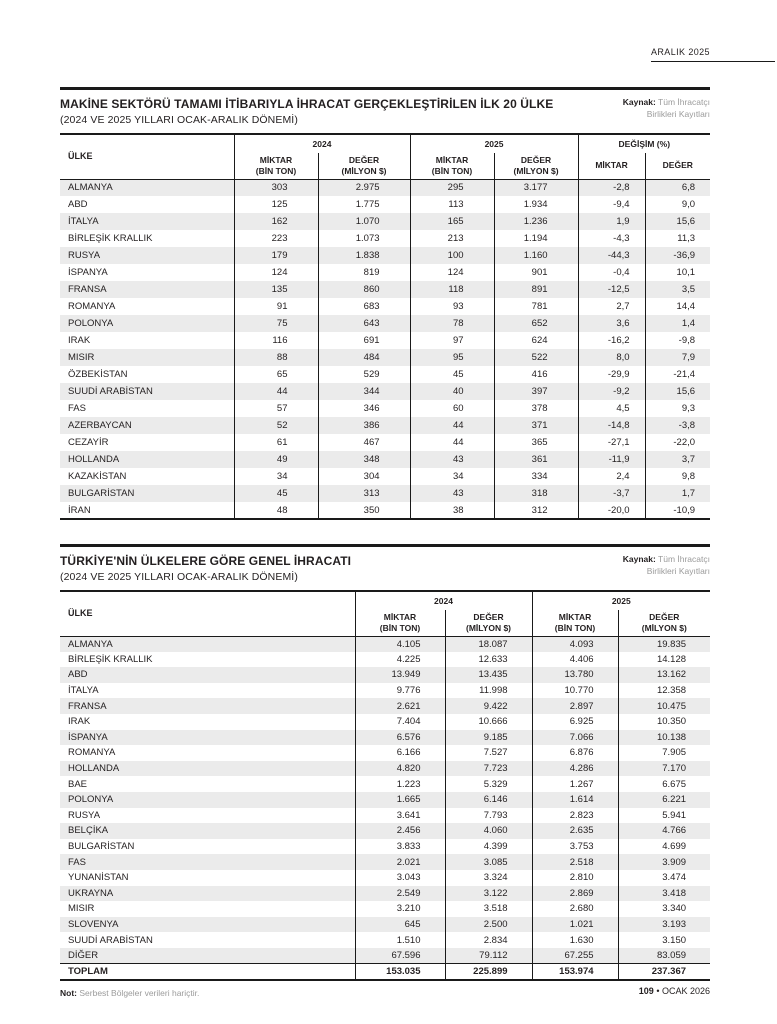  Describe the element at coordinates (677, 238) in the screenshot. I see `value-cell: 11,3` at that location.